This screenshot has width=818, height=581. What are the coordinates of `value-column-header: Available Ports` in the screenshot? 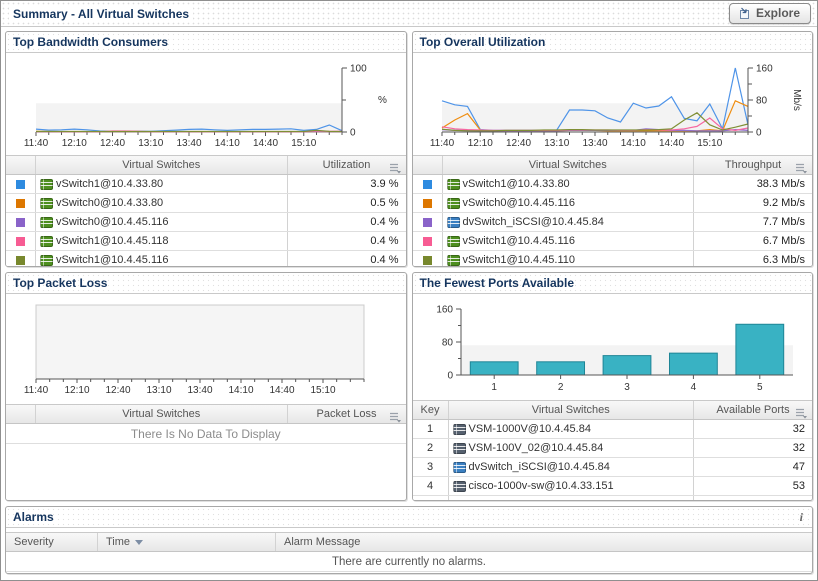 It's located at (753, 410).